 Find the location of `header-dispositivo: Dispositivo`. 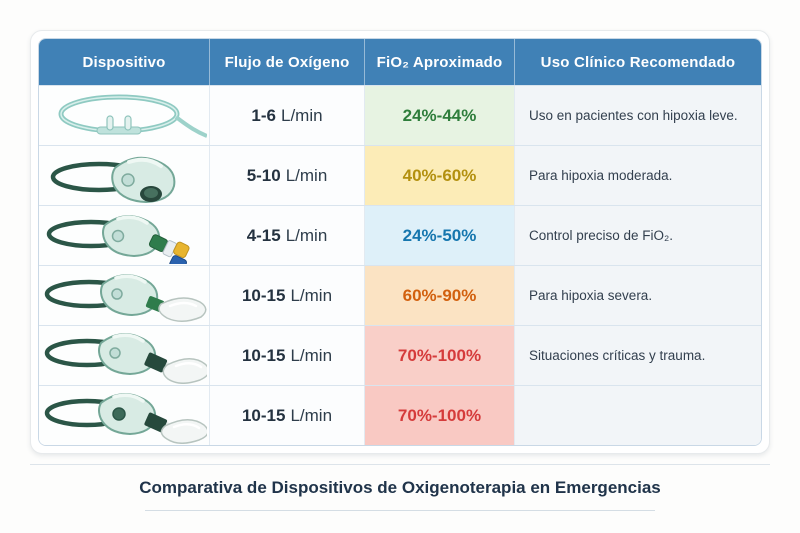

header-dispositivo: Dispositivo is located at coordinates (124, 62).